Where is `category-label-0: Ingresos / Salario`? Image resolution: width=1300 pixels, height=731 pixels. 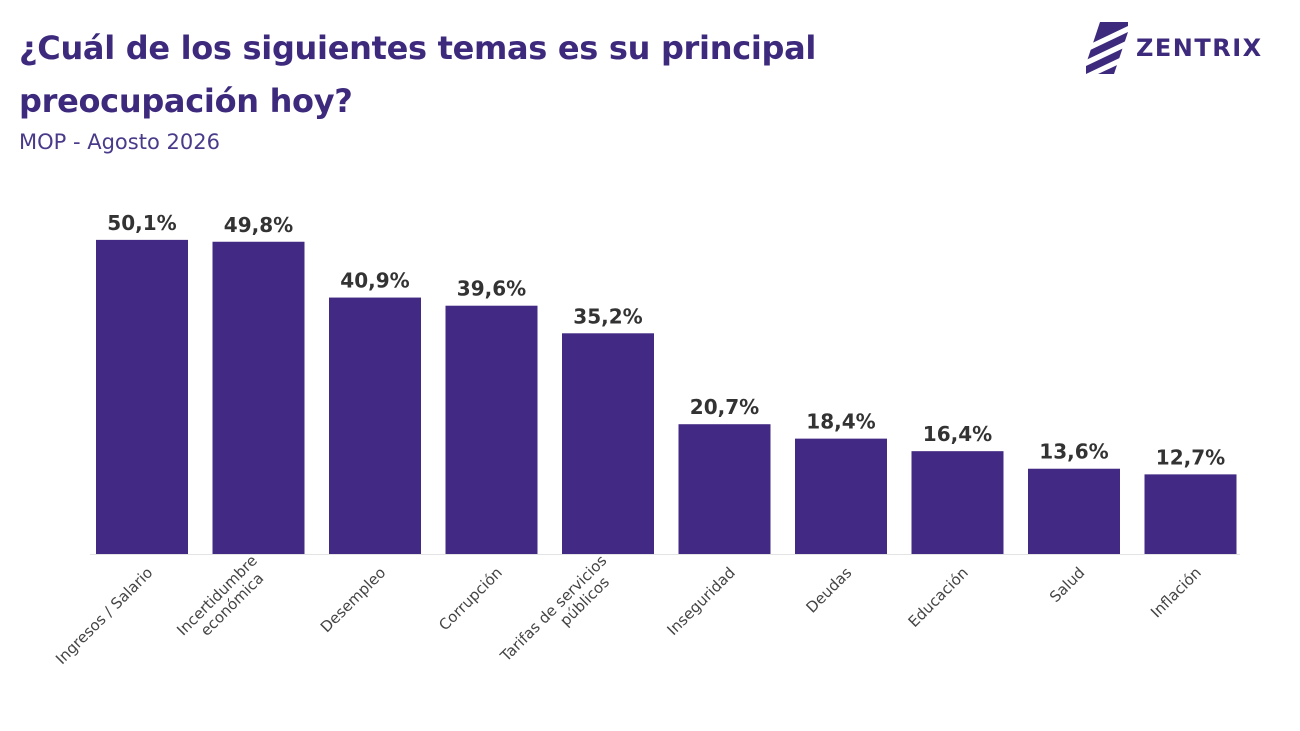
category-label-0: Ingresos / Salario is located at coordinates (104, 616).